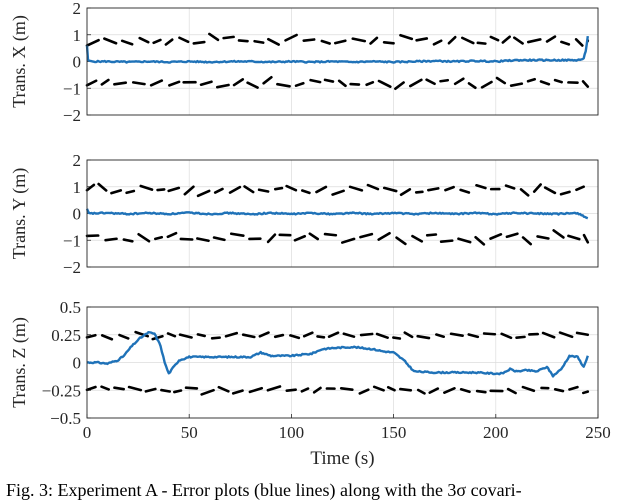  Describe the element at coordinates (77, 160) in the screenshot. I see `y-tick-label: 2` at that location.